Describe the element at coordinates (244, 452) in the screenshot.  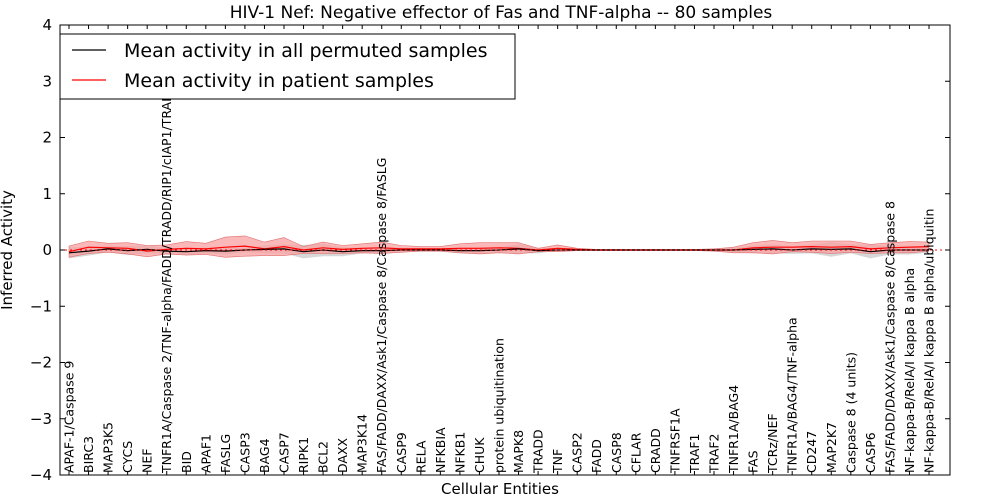
I see `x-tick-label: CASP3` at that location.